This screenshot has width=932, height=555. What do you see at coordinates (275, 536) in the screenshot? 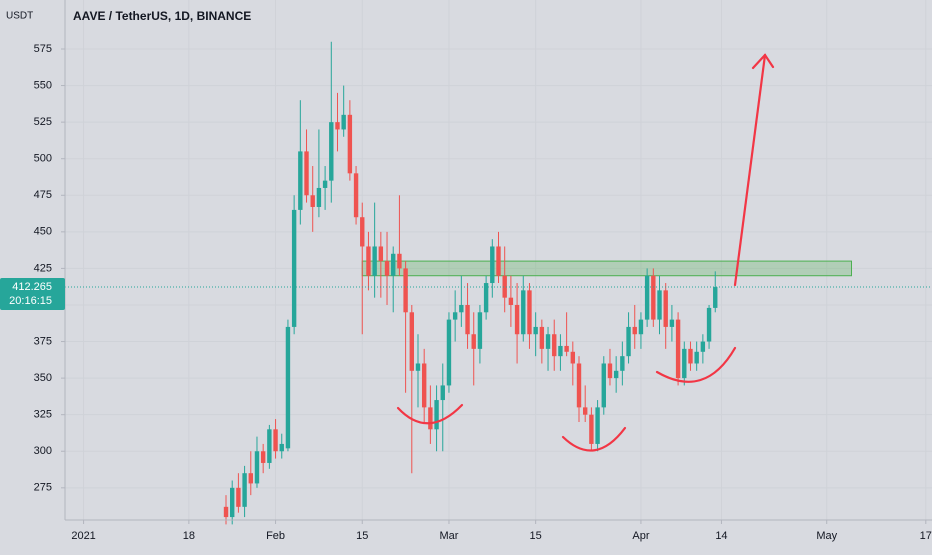
I see `x-tick-label: Feb` at bounding box center [275, 536].